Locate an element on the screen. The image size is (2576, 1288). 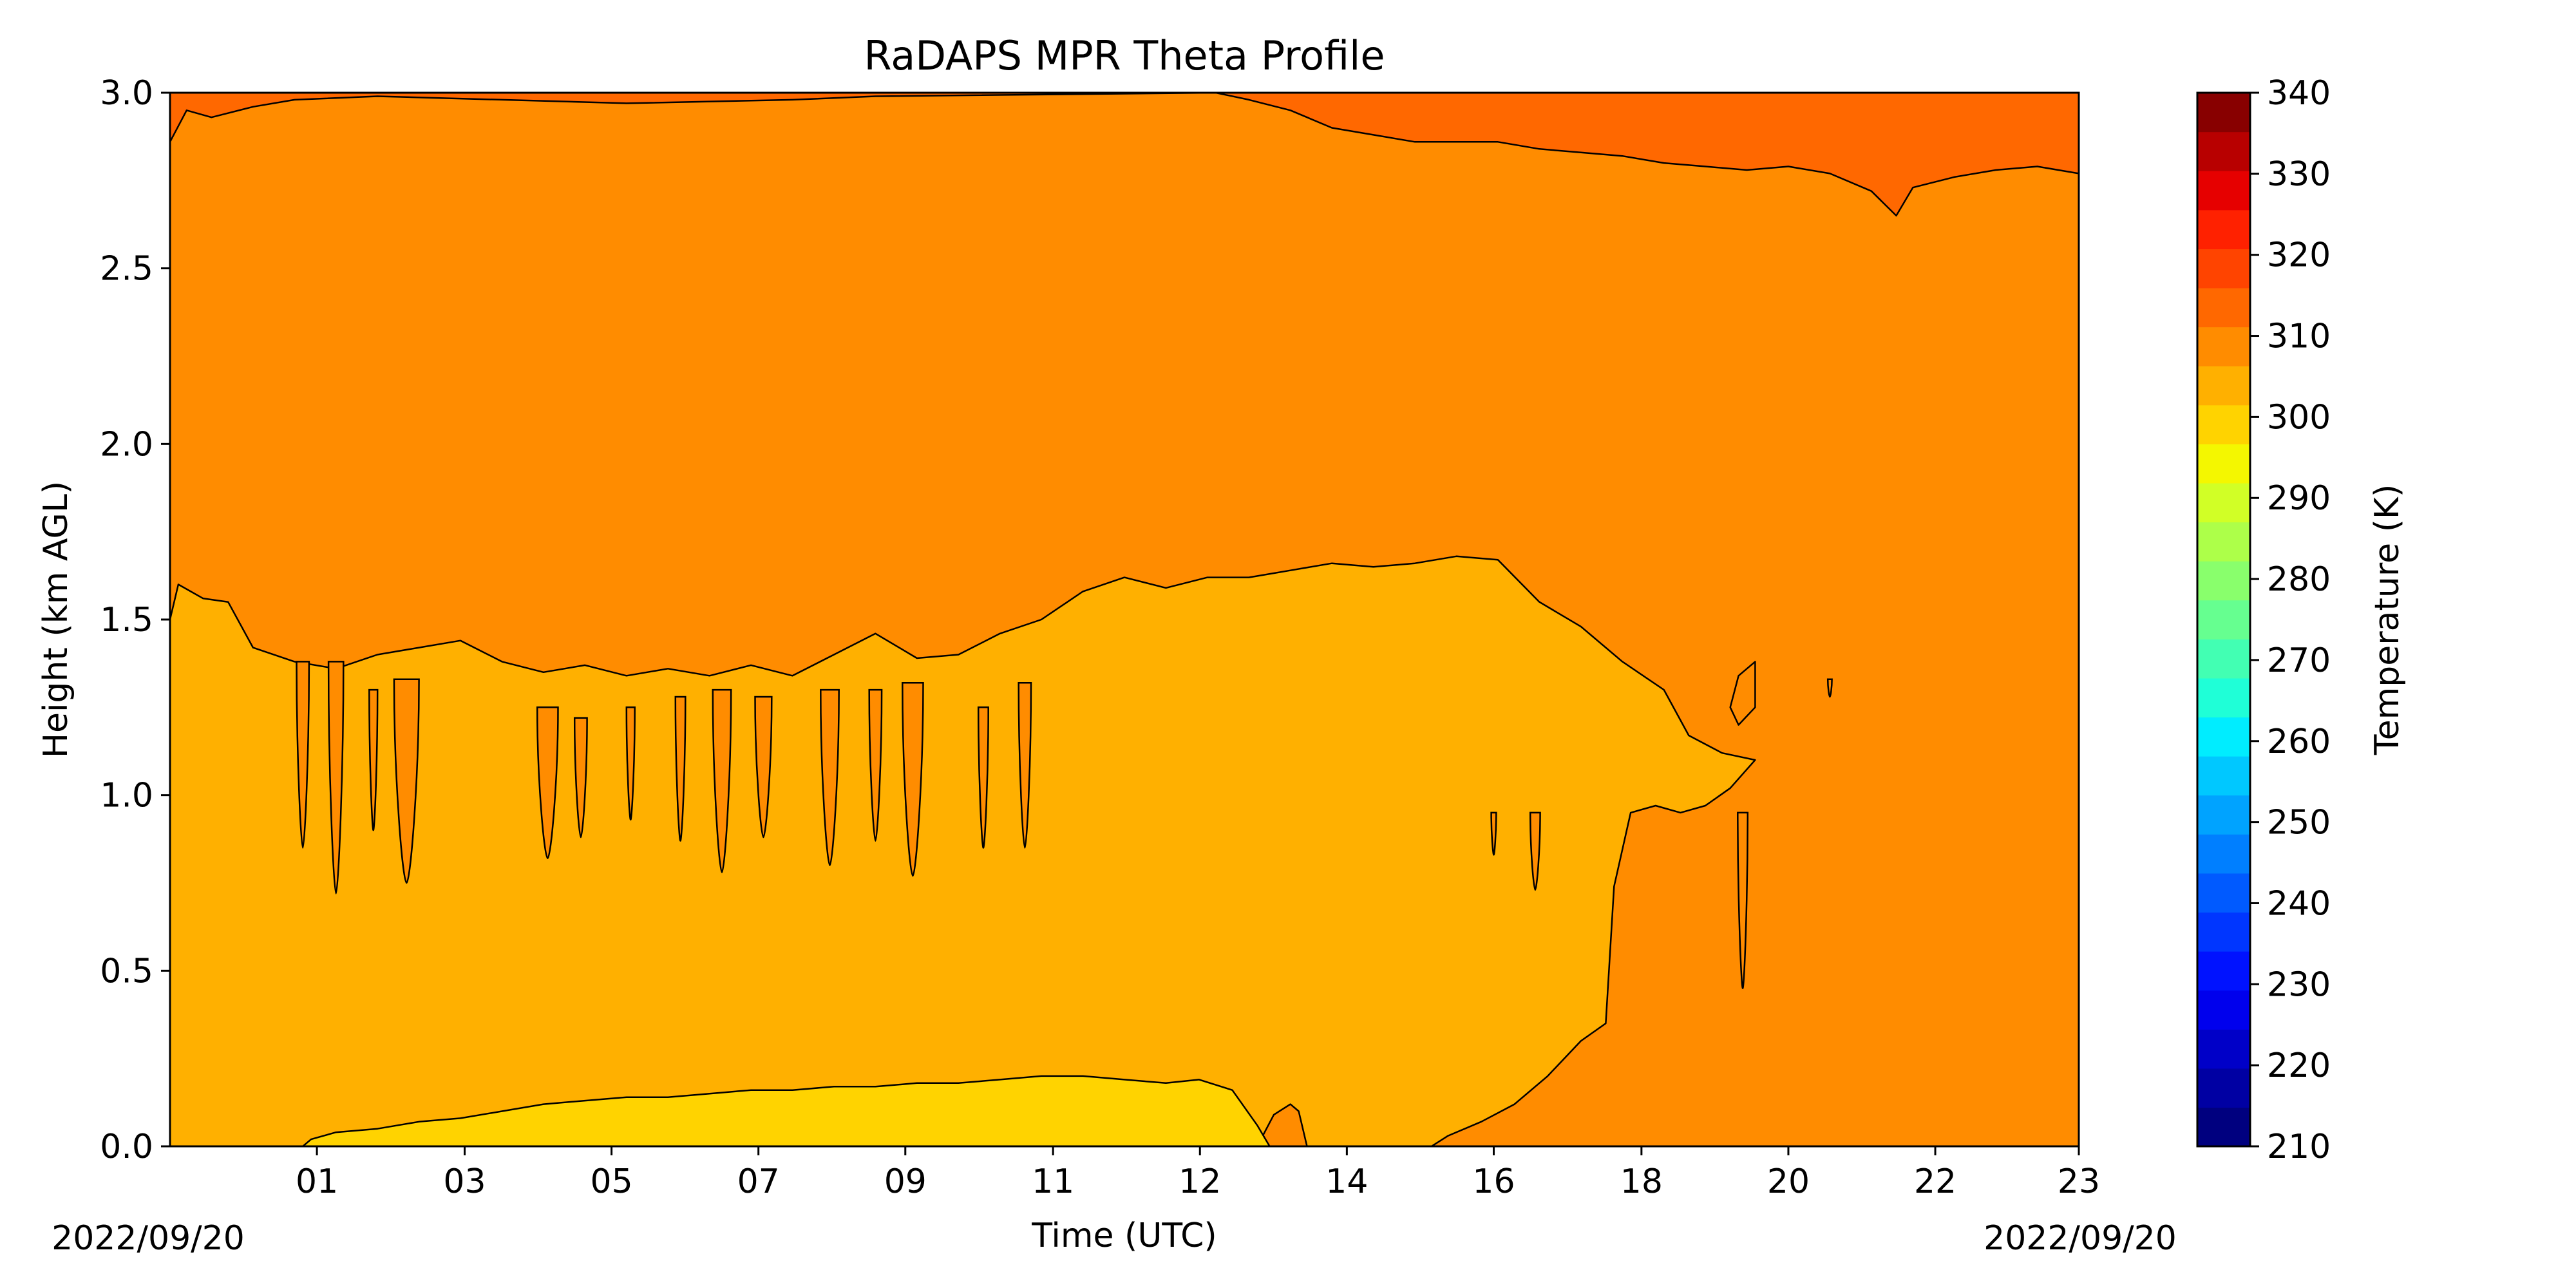
colorbar-tick-label: 220 is located at coordinates (2299, 1065).